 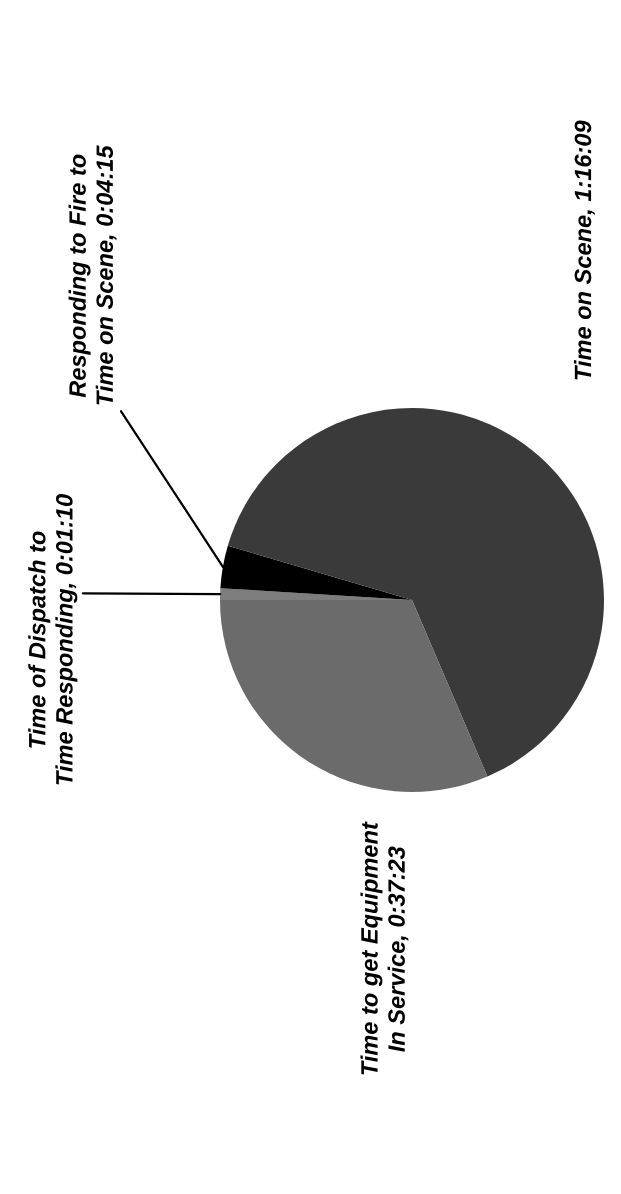 I want to click on slice-label: Responding to Fire to Time on Scene, 0:04:15, so click(x=92, y=275).